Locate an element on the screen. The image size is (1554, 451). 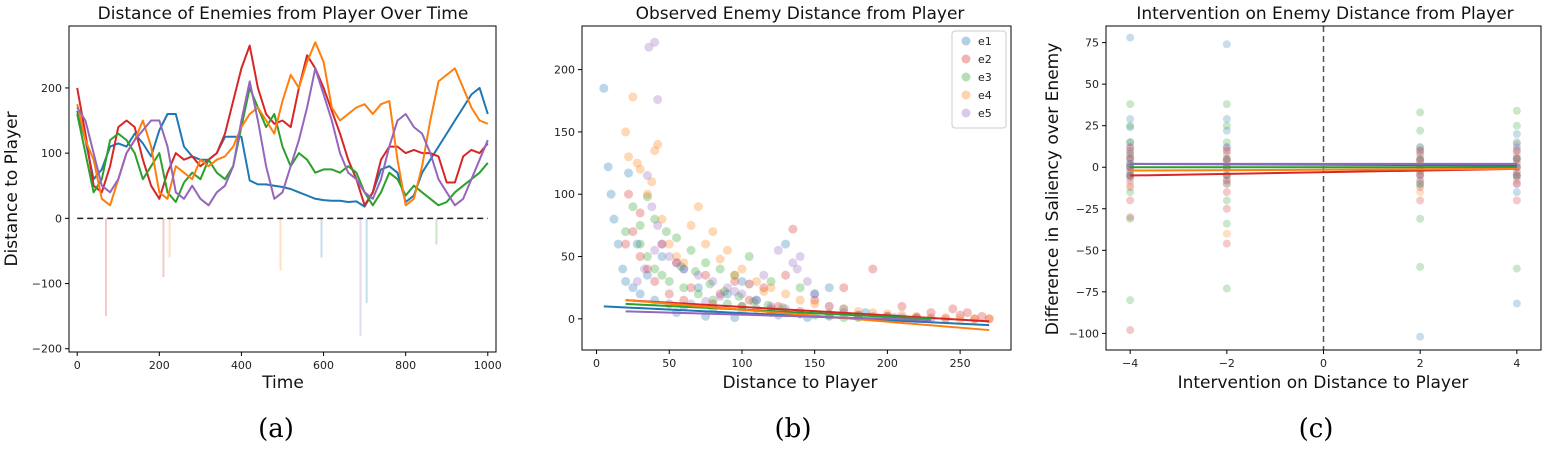
y-tick-label: −75 is located at coordinates (1087, 292).